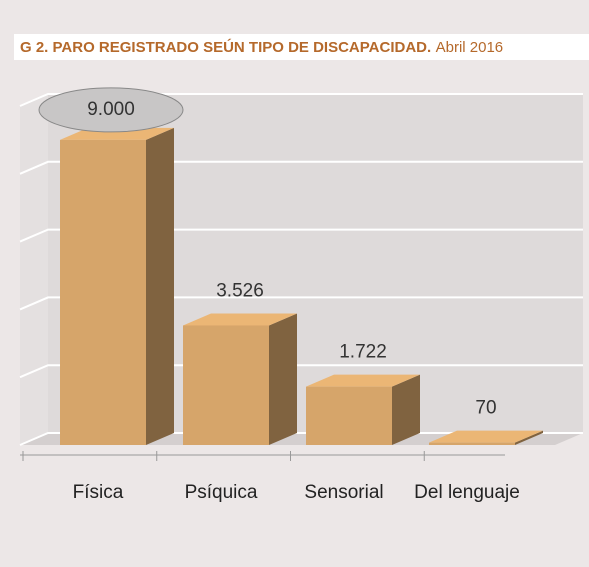  What do you see at coordinates (485, 408) in the screenshot?
I see `value-label: 70` at bounding box center [485, 408].